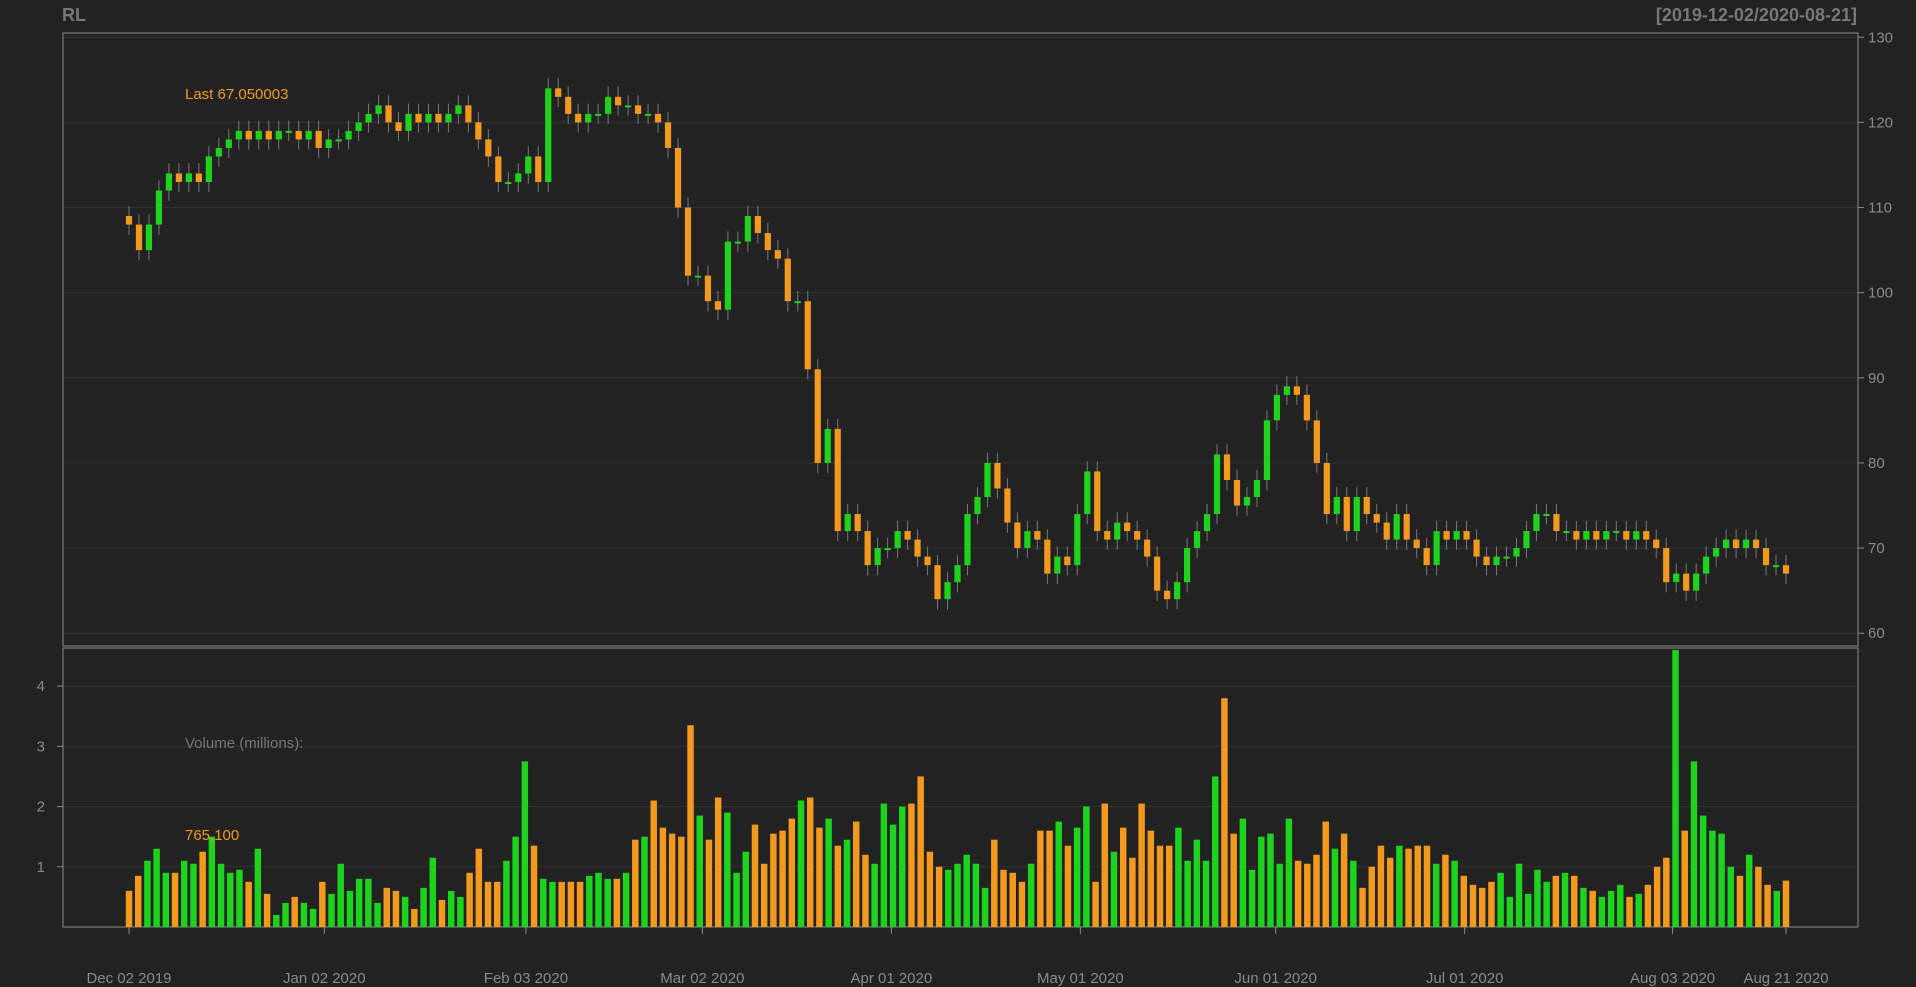 This screenshot has width=1916, height=987. Describe the element at coordinates (1275, 978) in the screenshot. I see `date-tick-label: Jun 01 2020` at that location.